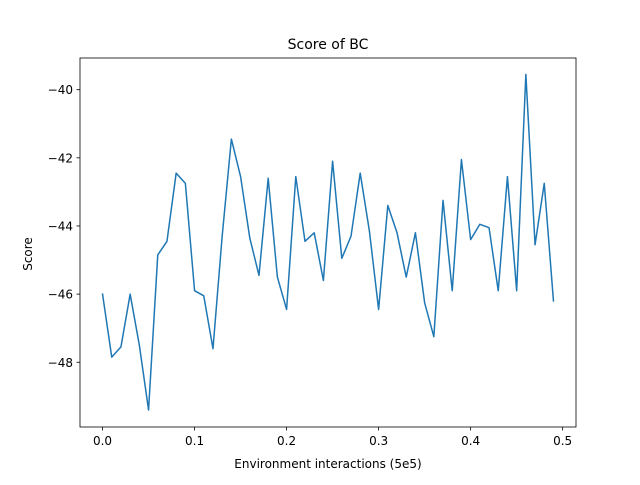  Describe the element at coordinates (60, 226) in the screenshot. I see `y-tick-label: −44` at that location.